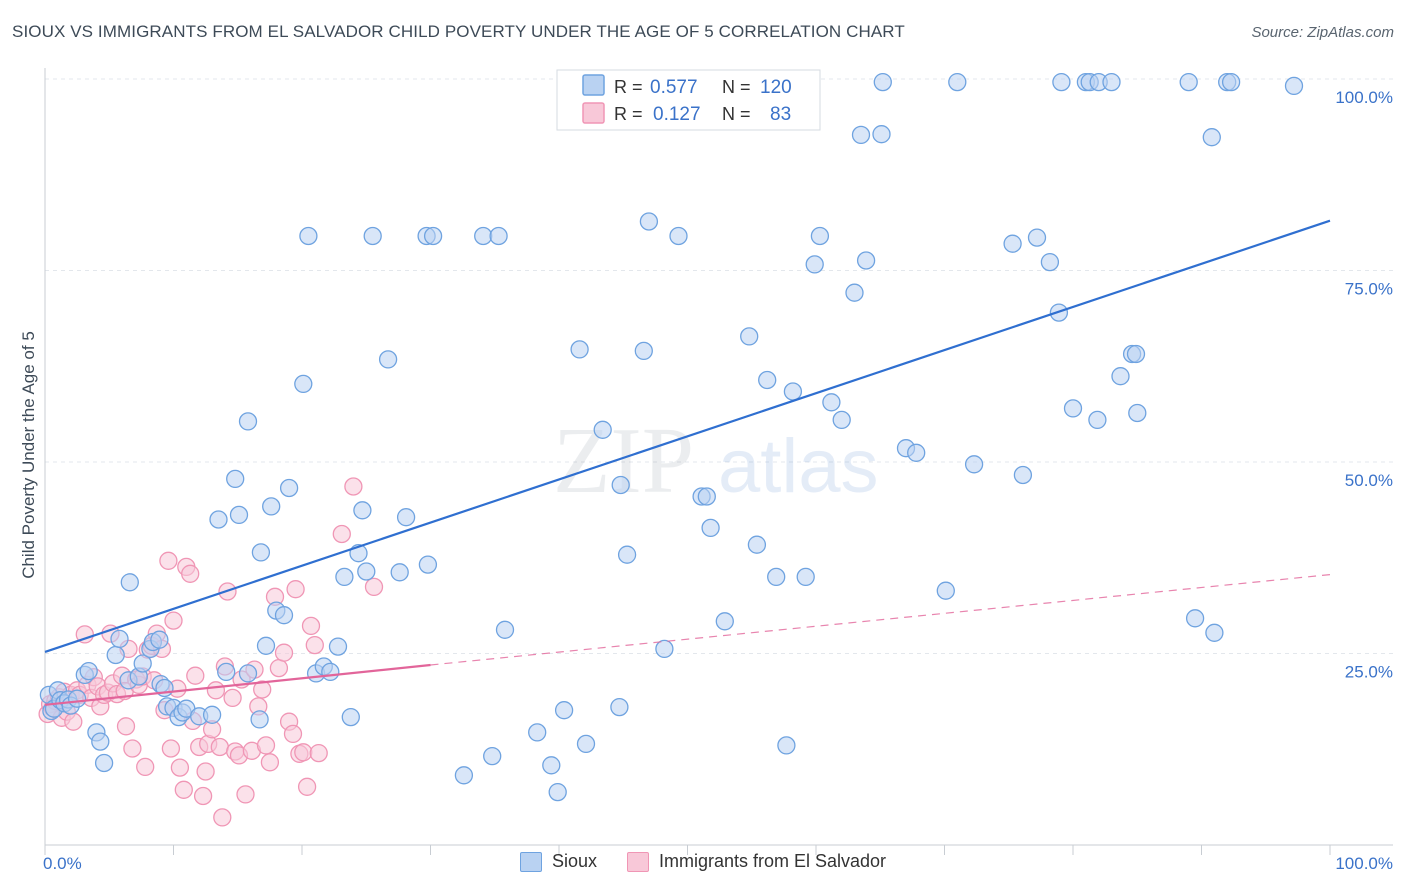 The image size is (1406, 892). I want to click on x-tick-label-0: 0.0%, so click(62, 863).